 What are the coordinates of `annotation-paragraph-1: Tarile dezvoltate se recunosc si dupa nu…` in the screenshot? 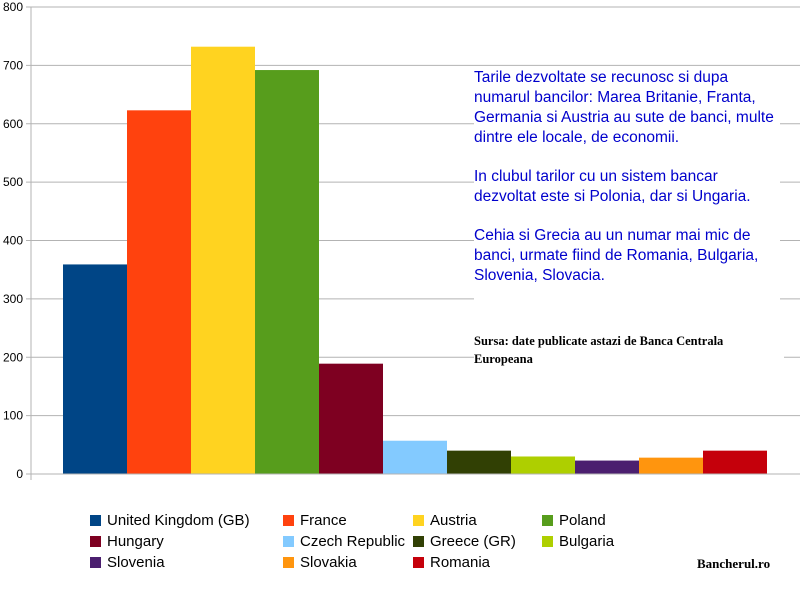 It's located at (624, 107).